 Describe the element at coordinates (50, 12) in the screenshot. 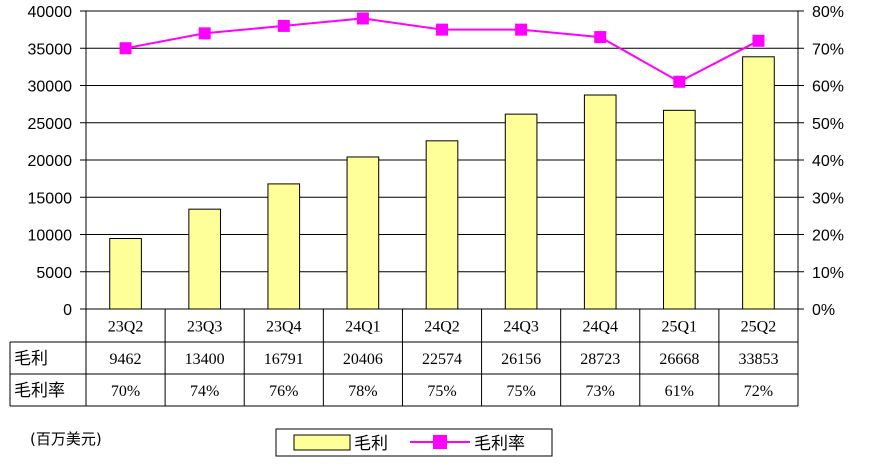

I see `left-axis-tick-label: 40000` at that location.